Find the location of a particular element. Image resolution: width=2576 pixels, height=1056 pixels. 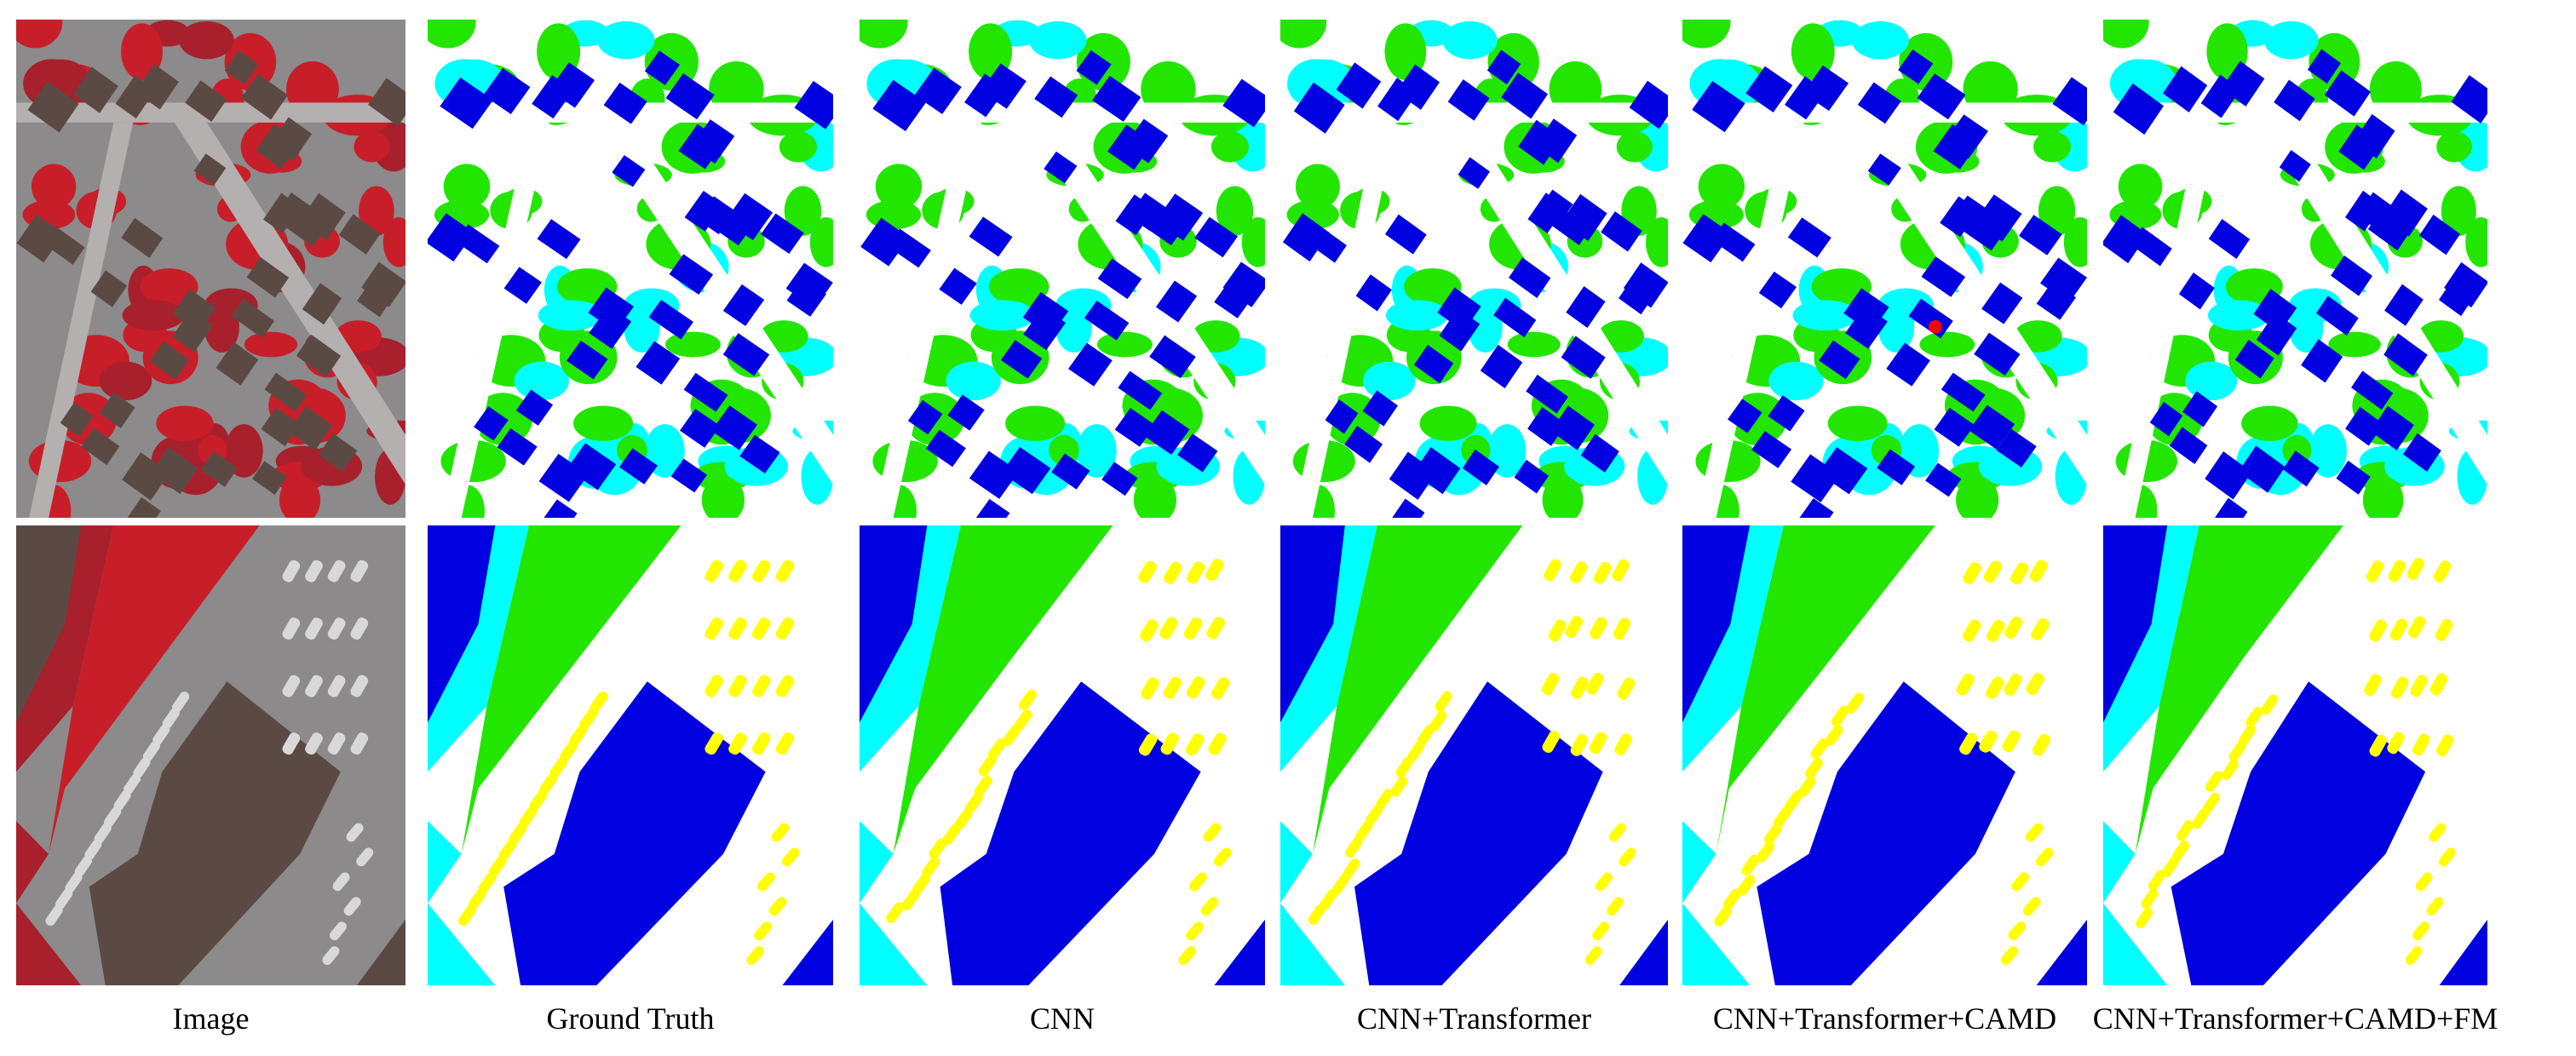

clutter is located at coordinates (1935, 326).